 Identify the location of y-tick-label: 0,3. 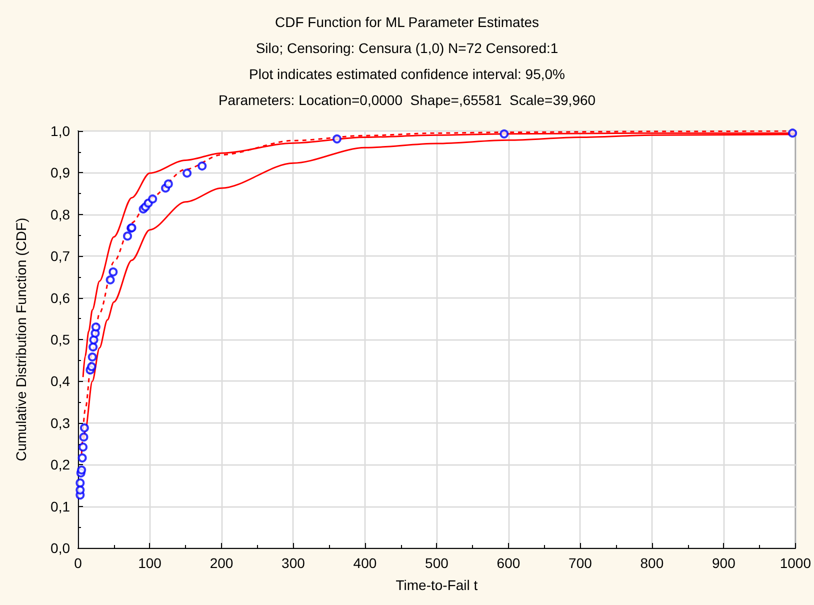
(60, 422).